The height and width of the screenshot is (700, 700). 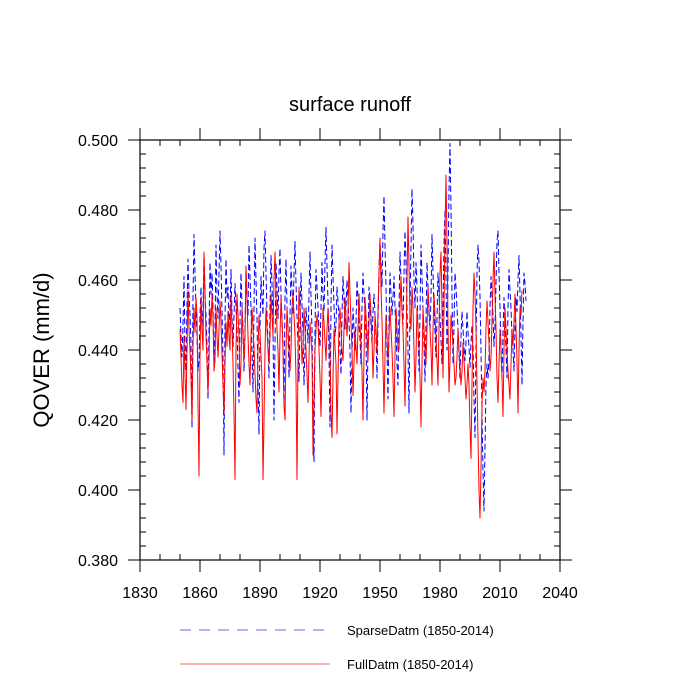 I want to click on chart-title: surface runoff, so click(x=350, y=105).